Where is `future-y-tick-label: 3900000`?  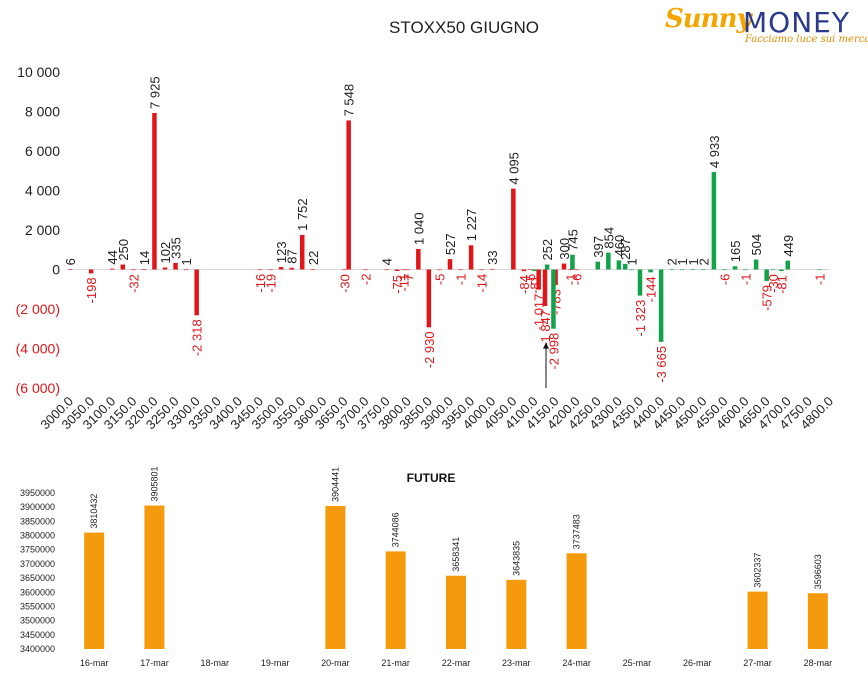
future-y-tick-label: 3900000 is located at coordinates (37, 507).